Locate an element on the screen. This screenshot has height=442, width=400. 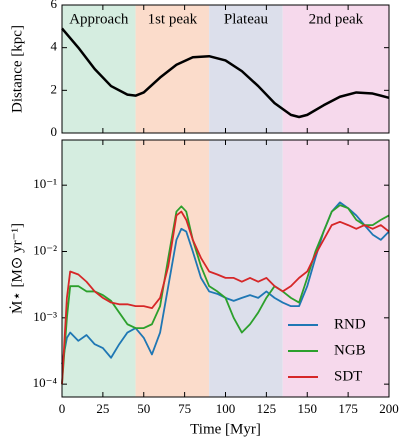
region-label: Plateau is located at coordinates (246, 19).